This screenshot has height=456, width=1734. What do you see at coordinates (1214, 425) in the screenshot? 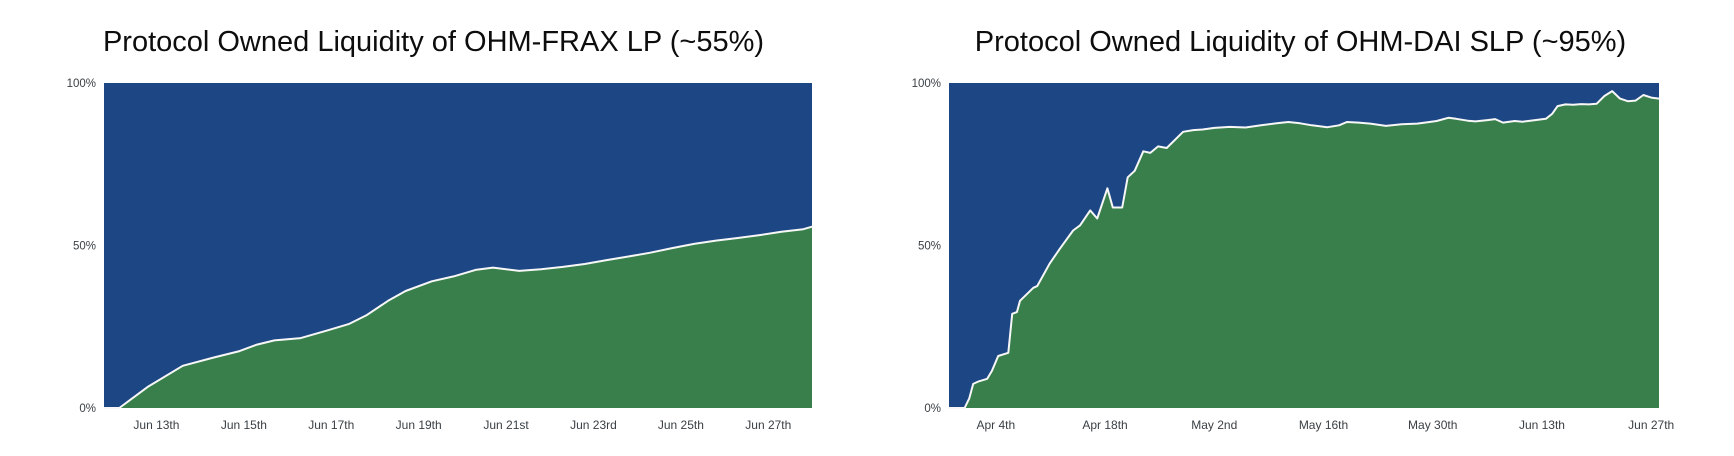
I see `x-tick-label: May 2nd` at bounding box center [1214, 425].